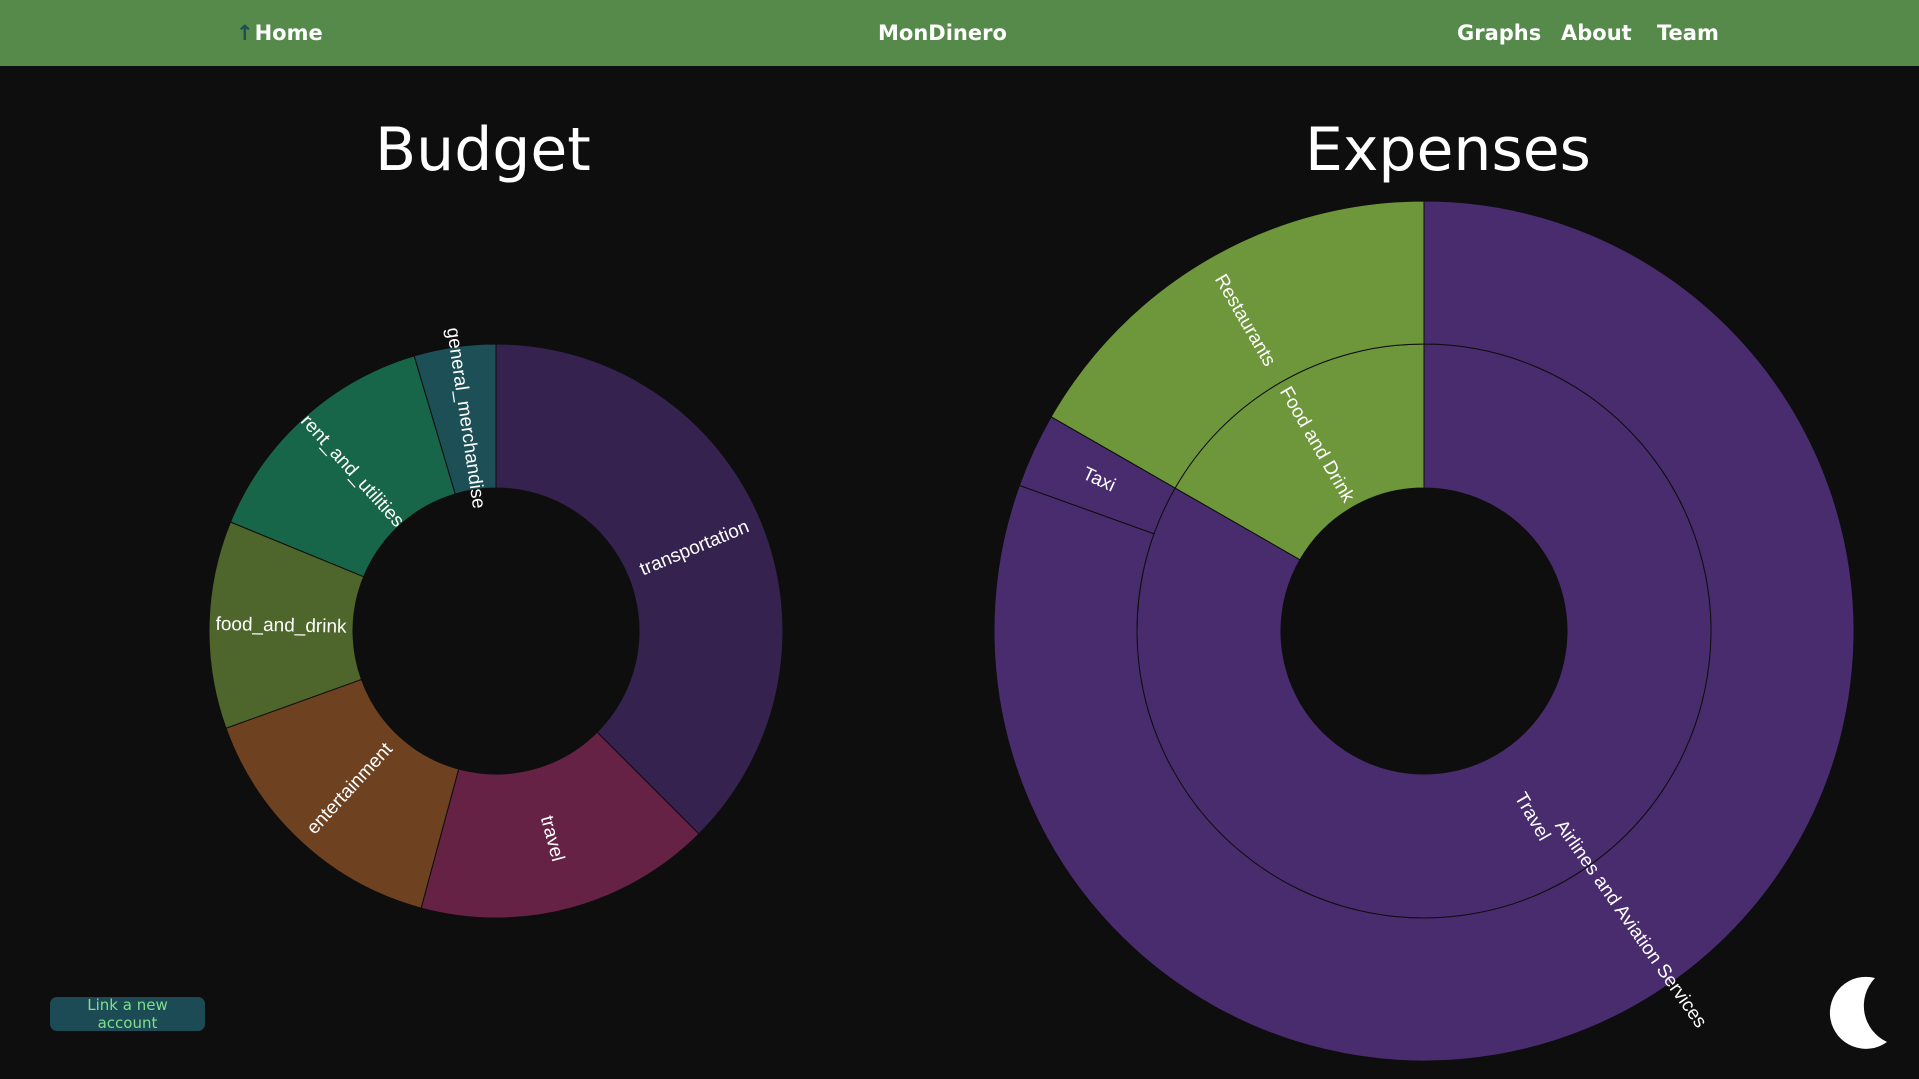 Image resolution: width=1919 pixels, height=1079 pixels. Describe the element at coordinates (342, 793) in the screenshot. I see `budget-segment-entertainment` at that location.